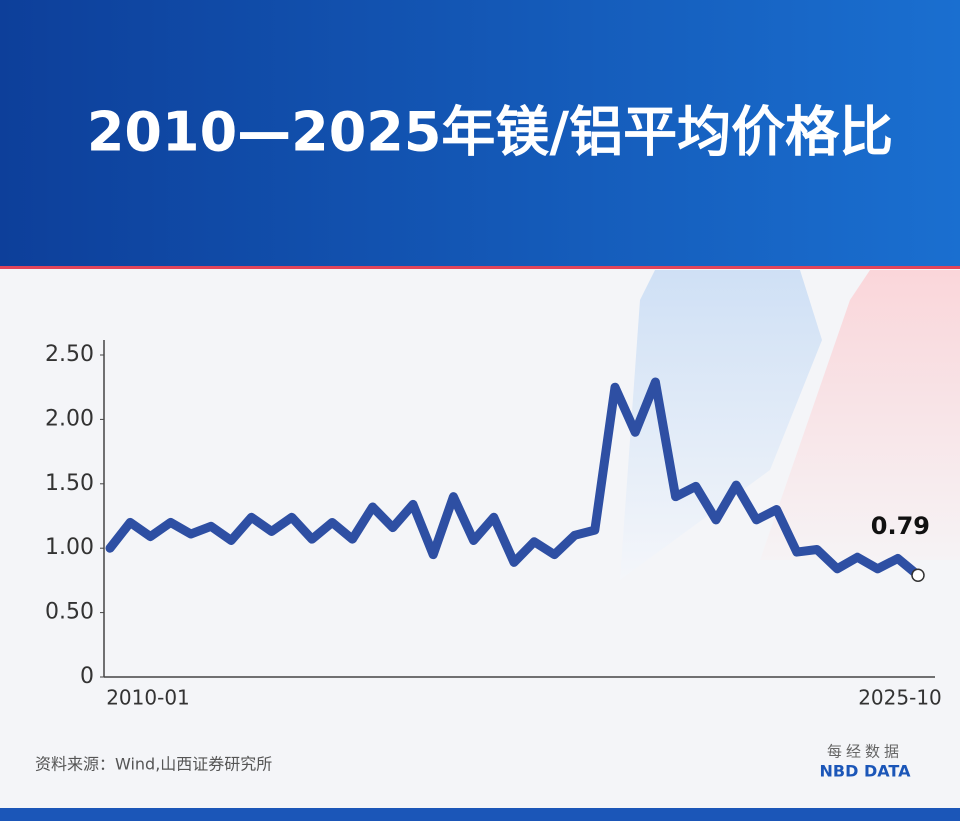 The image size is (960, 825). Describe the element at coordinates (866, 771) in the screenshot. I see `logo-en: NBD DATA` at that location.